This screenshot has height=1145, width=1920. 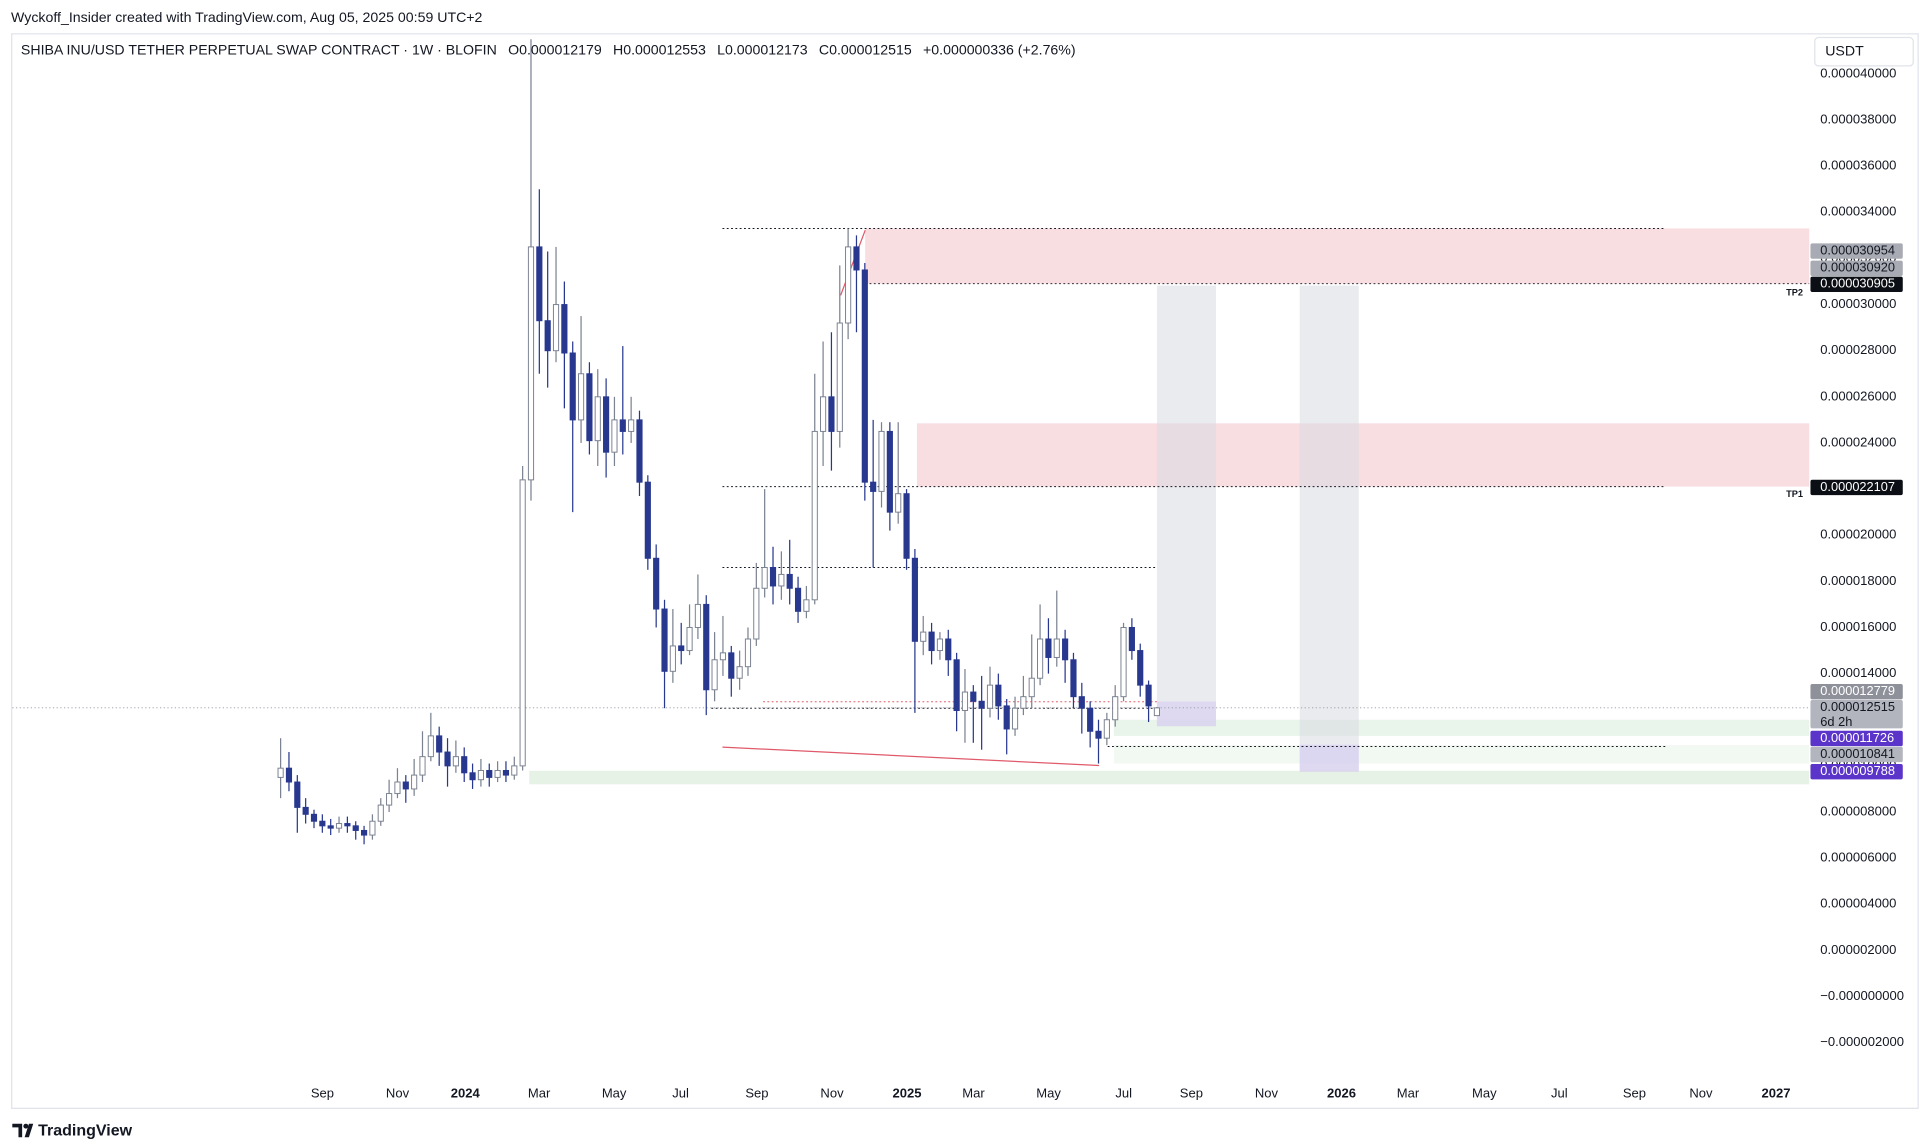 I want to click on logo-dot, so click(x=26, y=1126).